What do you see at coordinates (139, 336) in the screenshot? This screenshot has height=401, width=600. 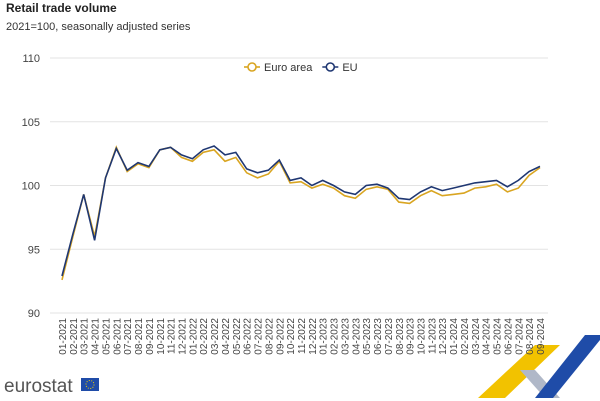 I see `x-tick-label: 08-2021` at bounding box center [139, 336].